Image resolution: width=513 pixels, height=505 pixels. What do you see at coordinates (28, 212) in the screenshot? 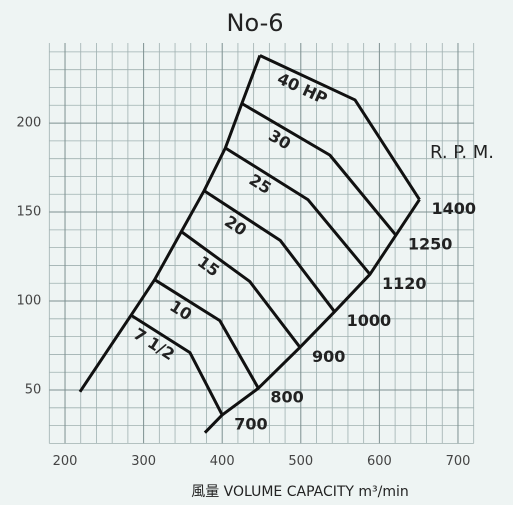
I see `y-tick-label: 150` at bounding box center [28, 212].